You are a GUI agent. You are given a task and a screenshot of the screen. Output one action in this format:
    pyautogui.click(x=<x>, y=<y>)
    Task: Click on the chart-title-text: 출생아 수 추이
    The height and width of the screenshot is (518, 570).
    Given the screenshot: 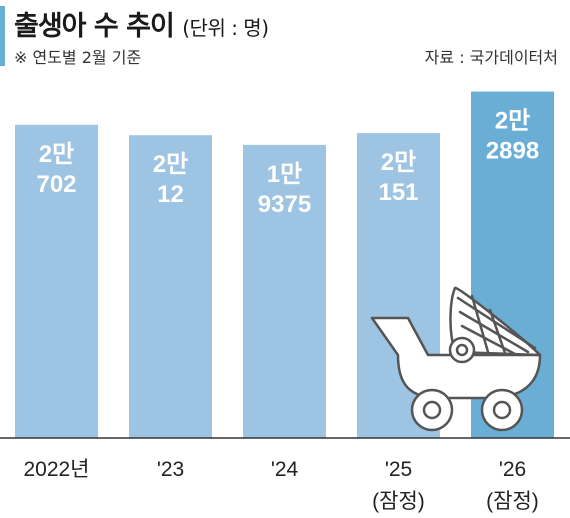 What is the action you would take?
    pyautogui.click(x=94, y=26)
    